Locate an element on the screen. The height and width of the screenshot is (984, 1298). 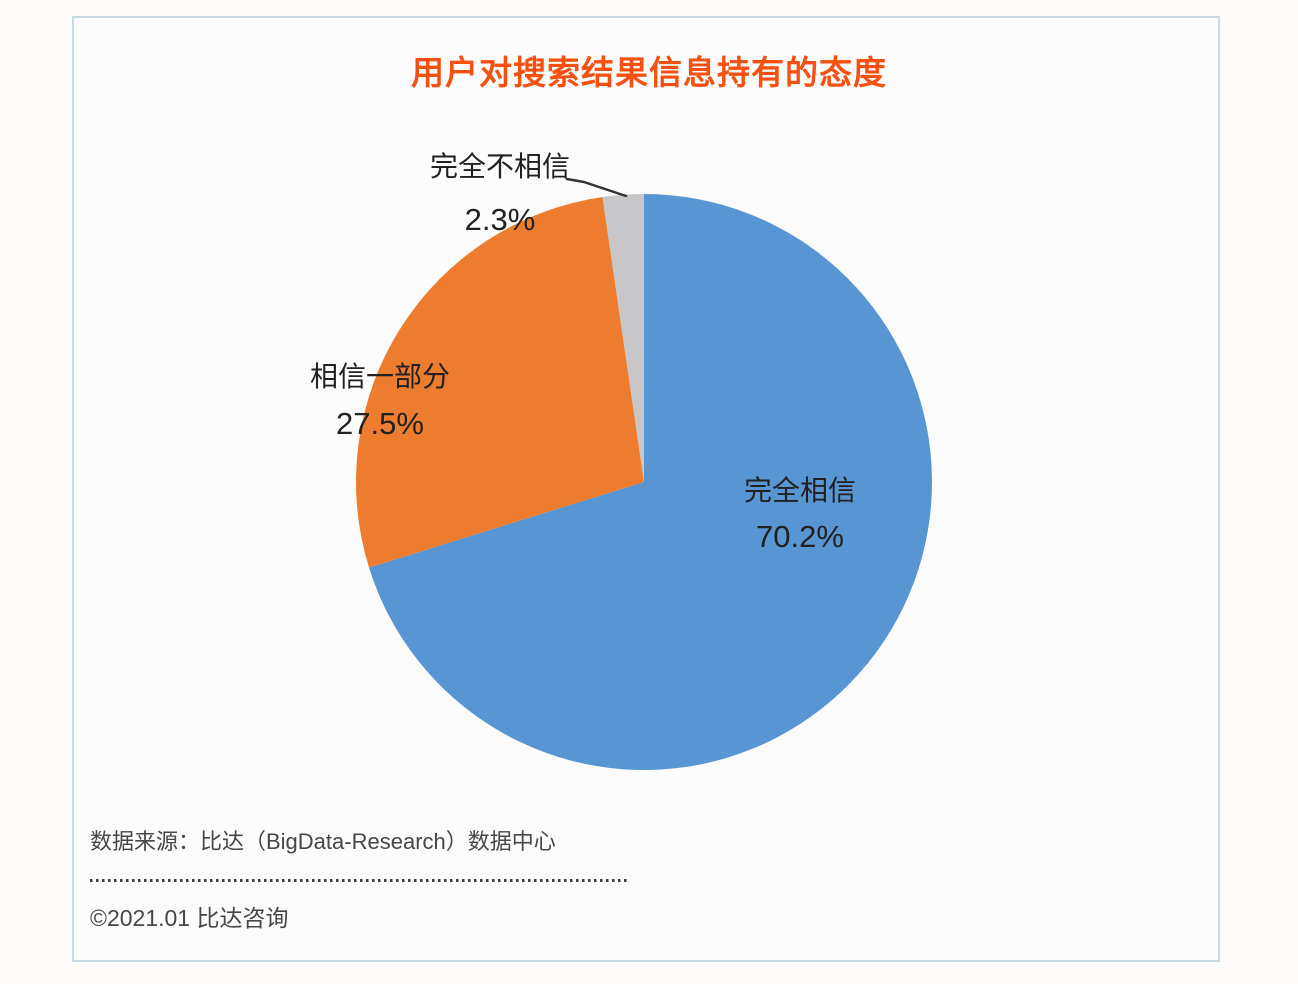
slice-percent: 2.3% is located at coordinates (500, 219).